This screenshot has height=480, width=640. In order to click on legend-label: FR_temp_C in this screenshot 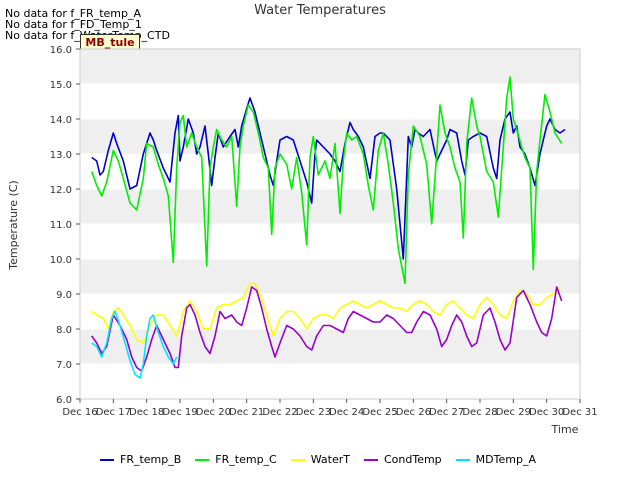, I will do `click(246, 459)`.